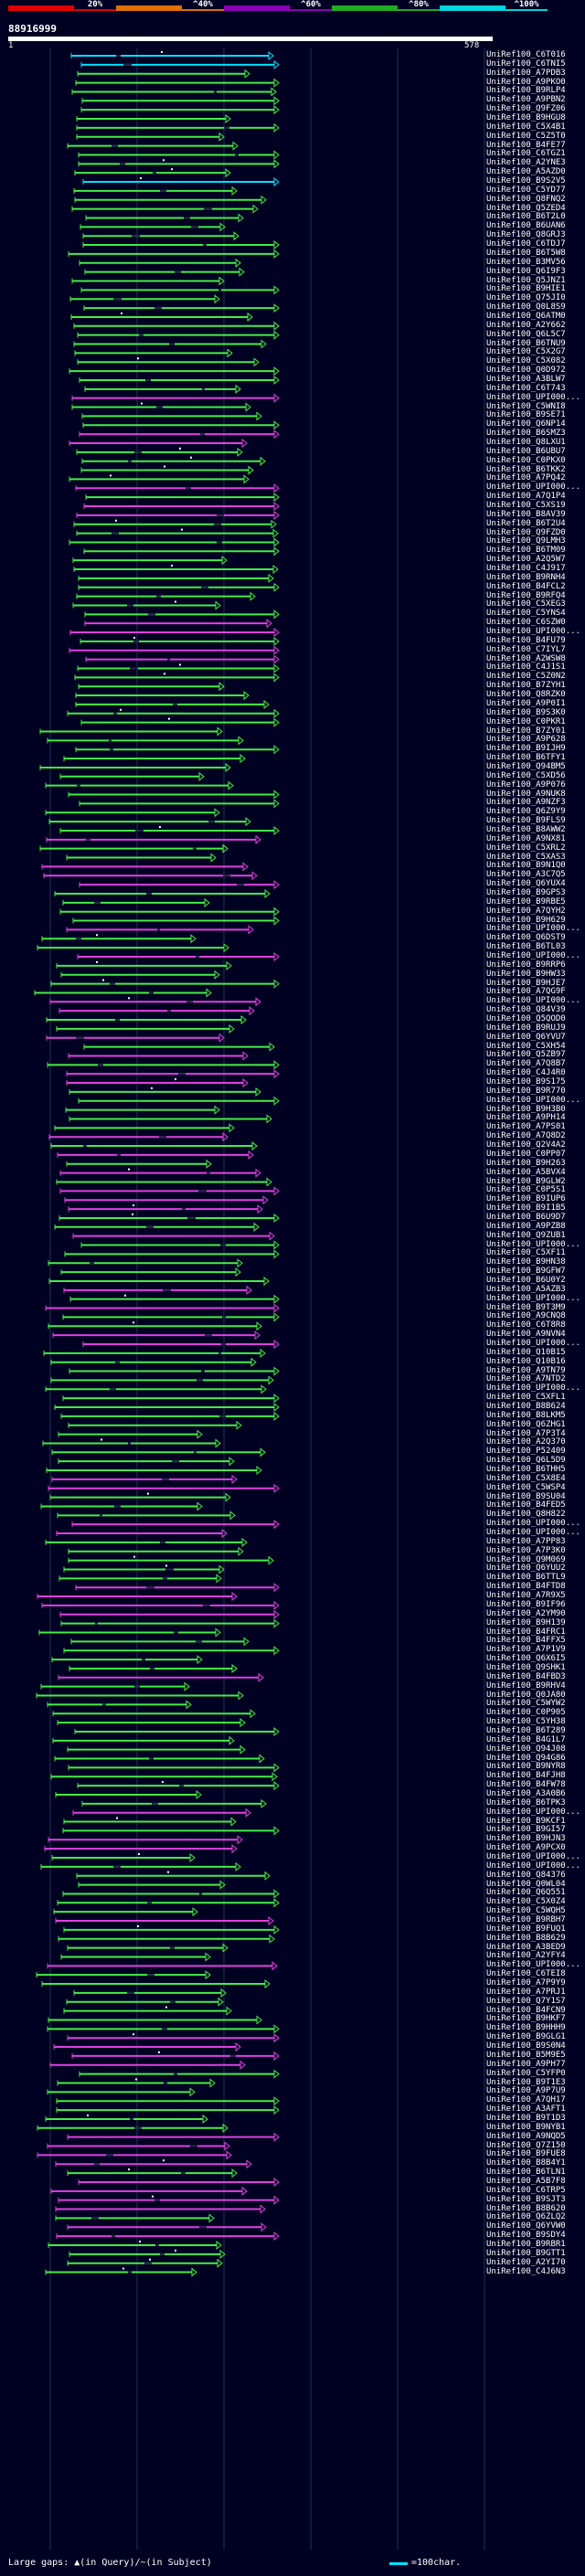 Image resolution: width=585 pixels, height=2576 pixels. I want to click on hit-label: UniRef100_Q6Z9Y9, so click(526, 812).